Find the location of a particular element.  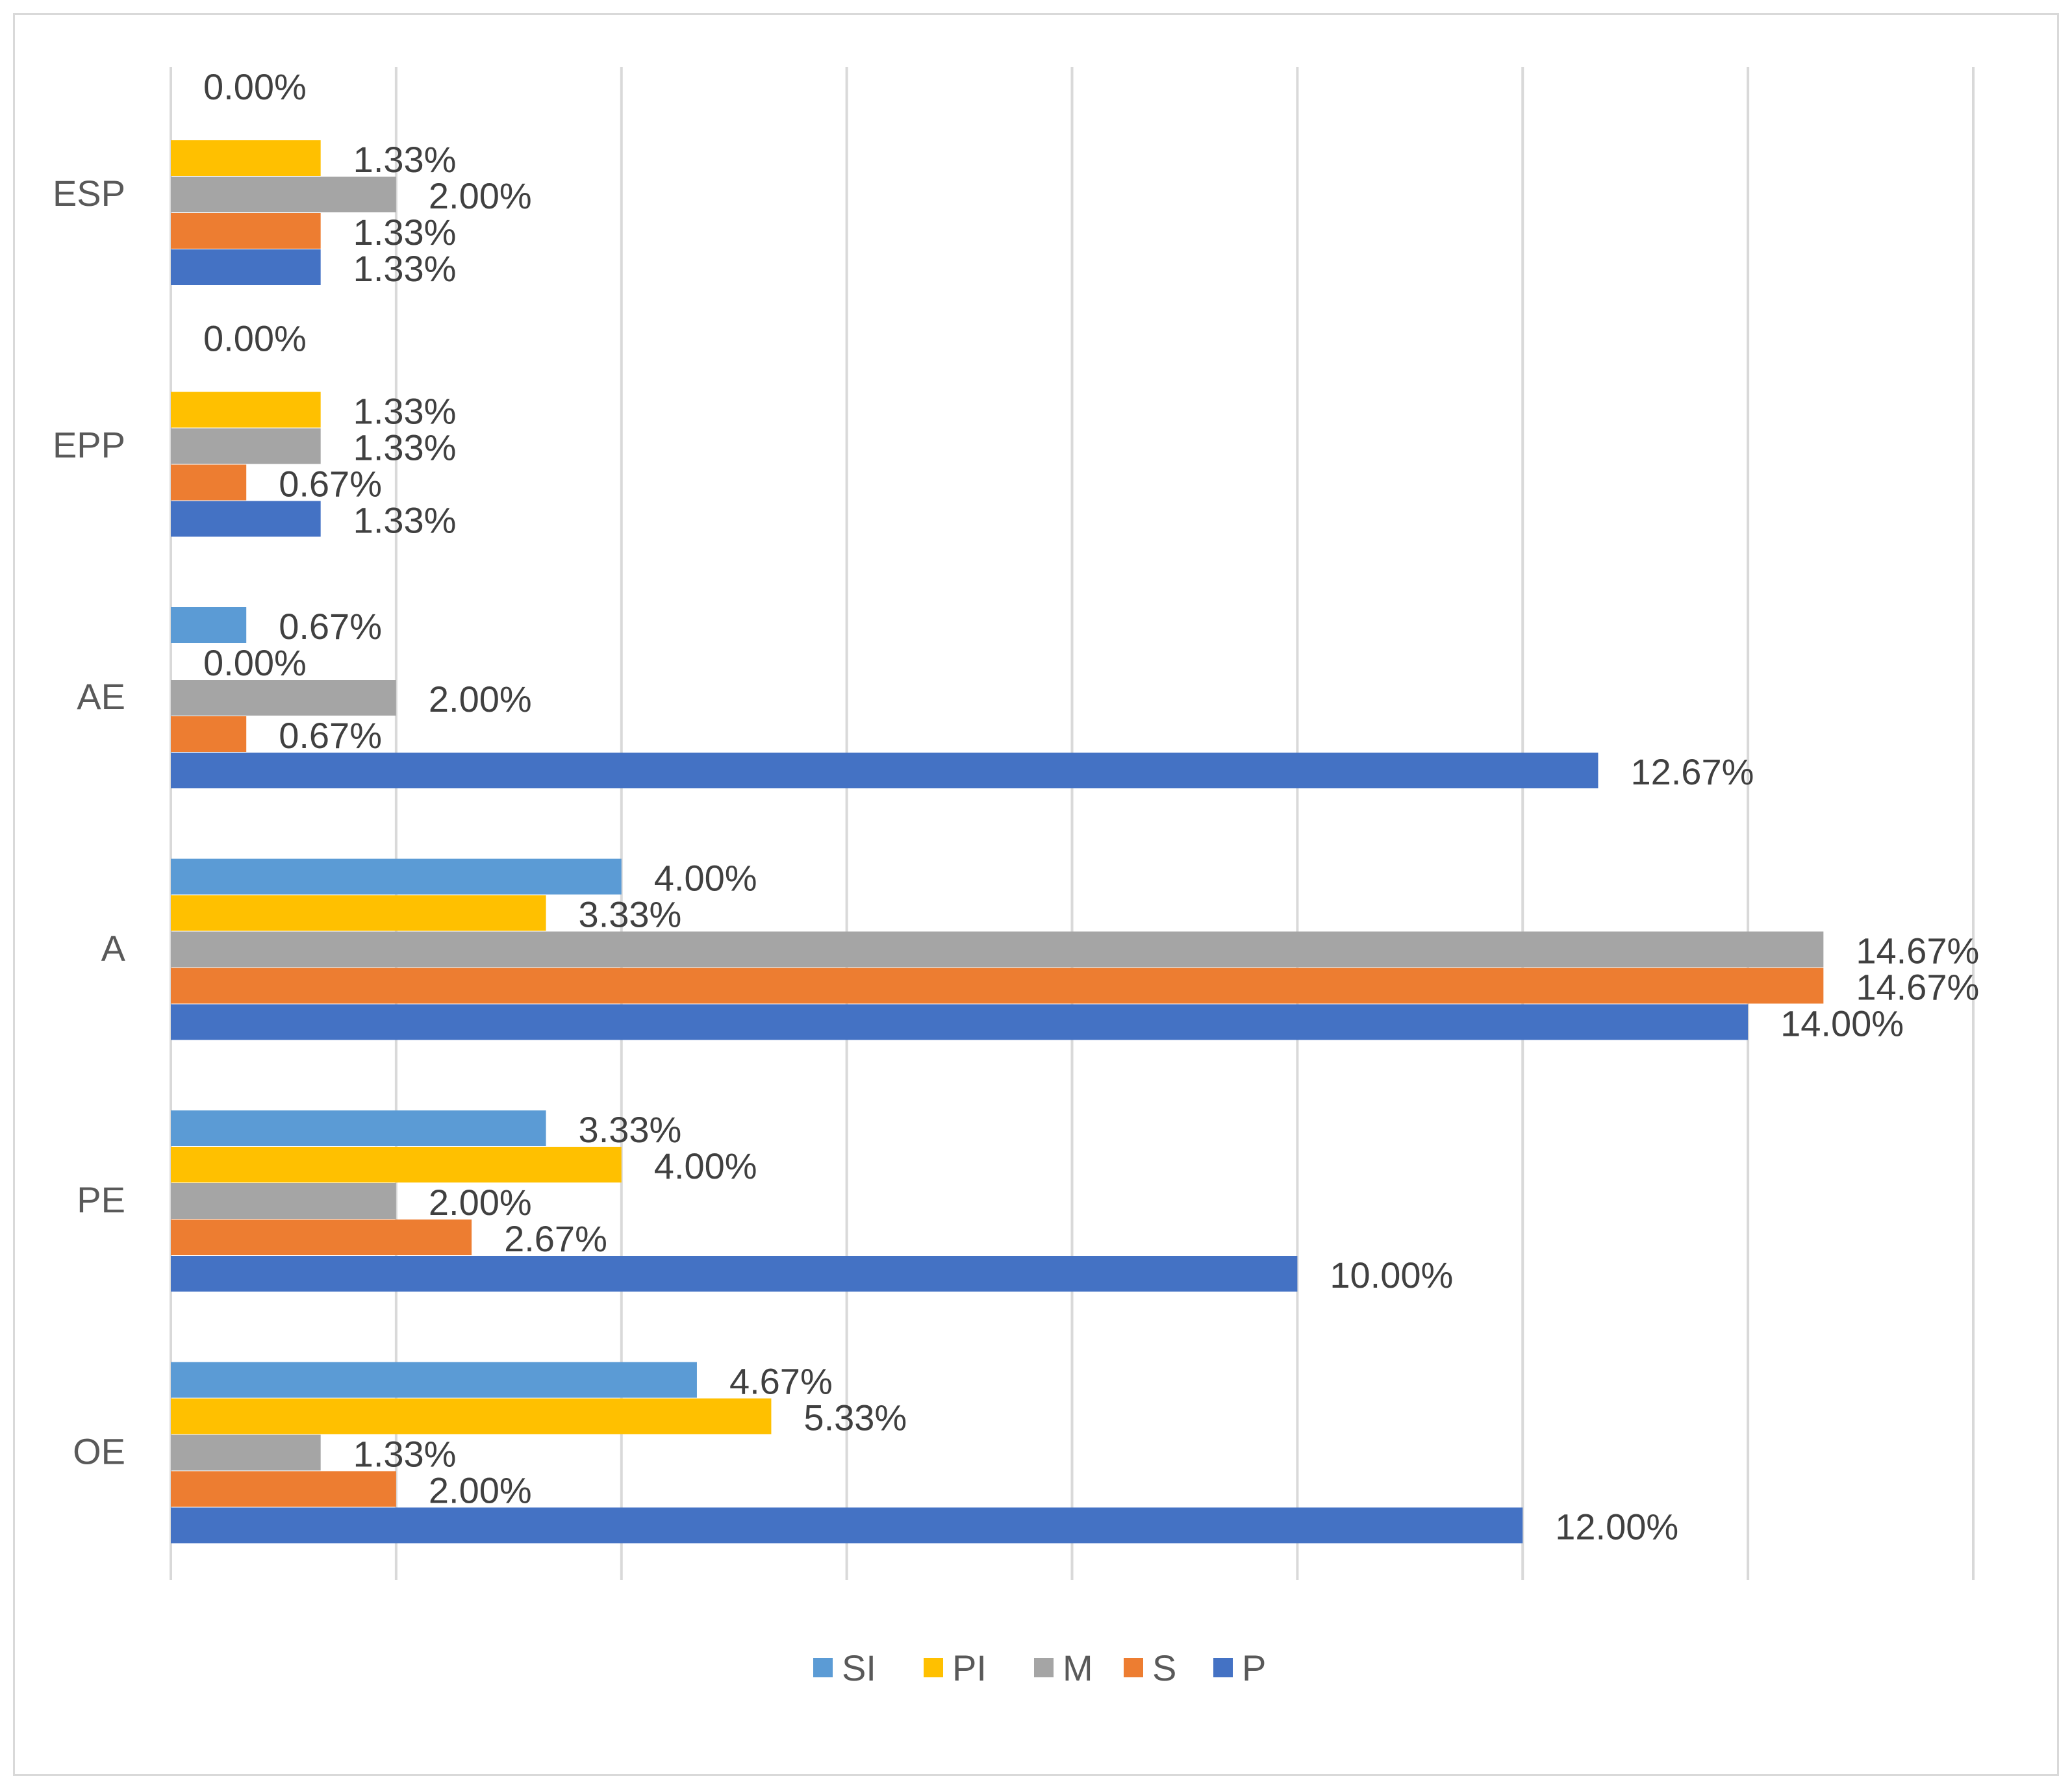

category-label-esp: ESP is located at coordinates (89, 193).